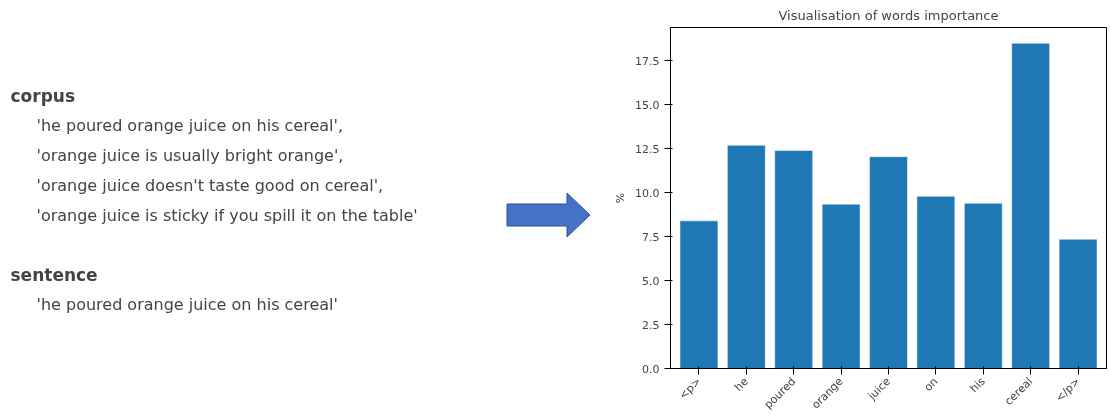 Image resolution: width=1110 pixels, height=419 pixels. What do you see at coordinates (227, 215) in the screenshot?
I see `text: 'orange juice is sticky if you spill it on the table'` at bounding box center [227, 215].